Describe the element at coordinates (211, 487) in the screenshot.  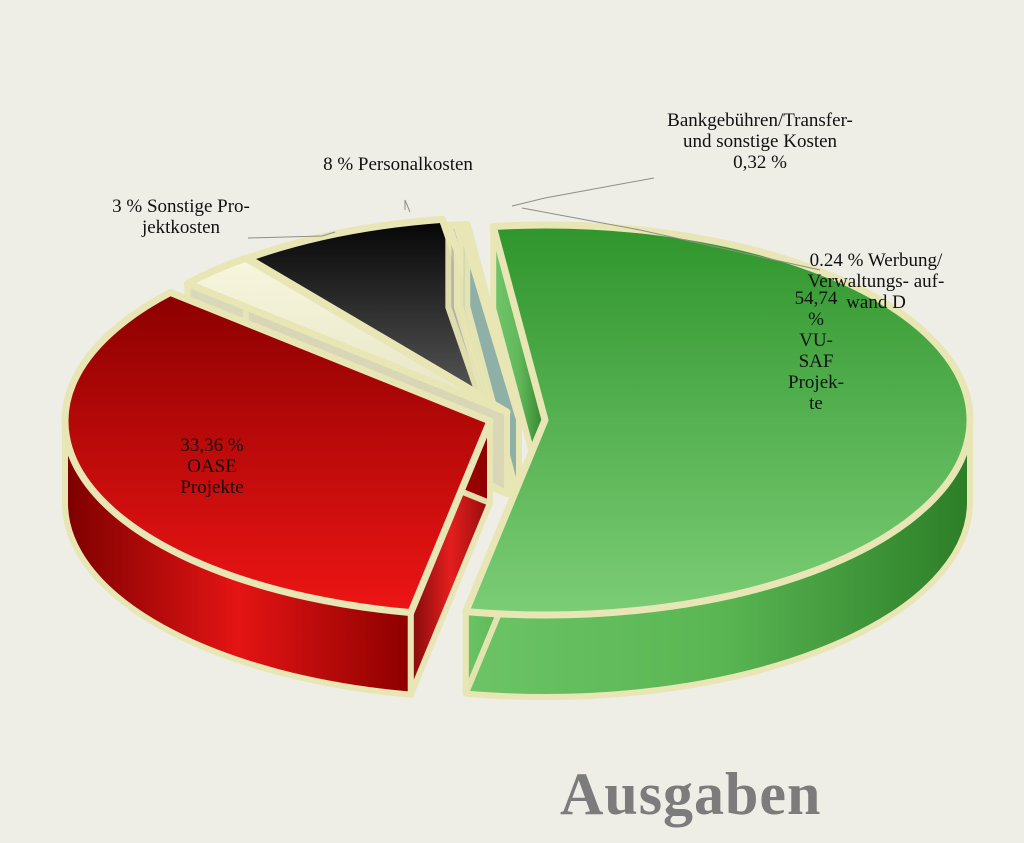
I see `data-label-line: Projekte` at that location.